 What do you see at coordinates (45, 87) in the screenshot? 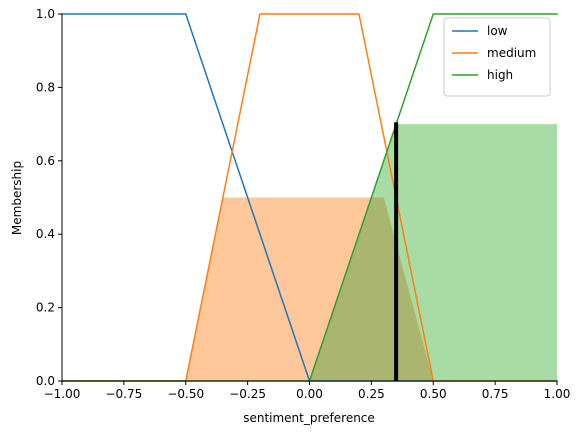
I see `y-tick-label: 0.8` at bounding box center [45, 87].